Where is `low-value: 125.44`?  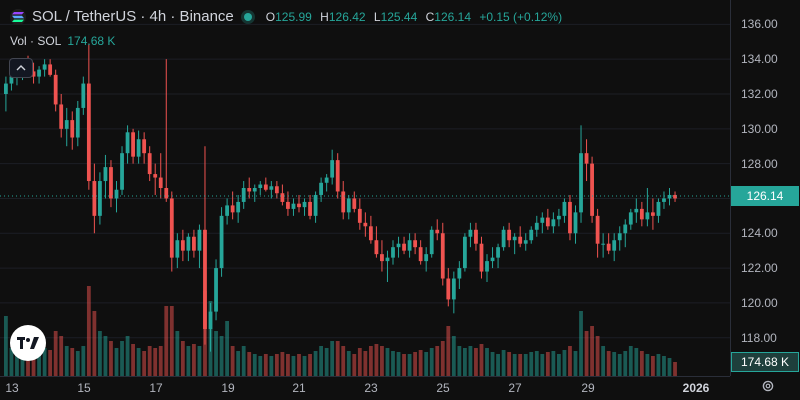
low-value: 125.44 is located at coordinates (399, 16).